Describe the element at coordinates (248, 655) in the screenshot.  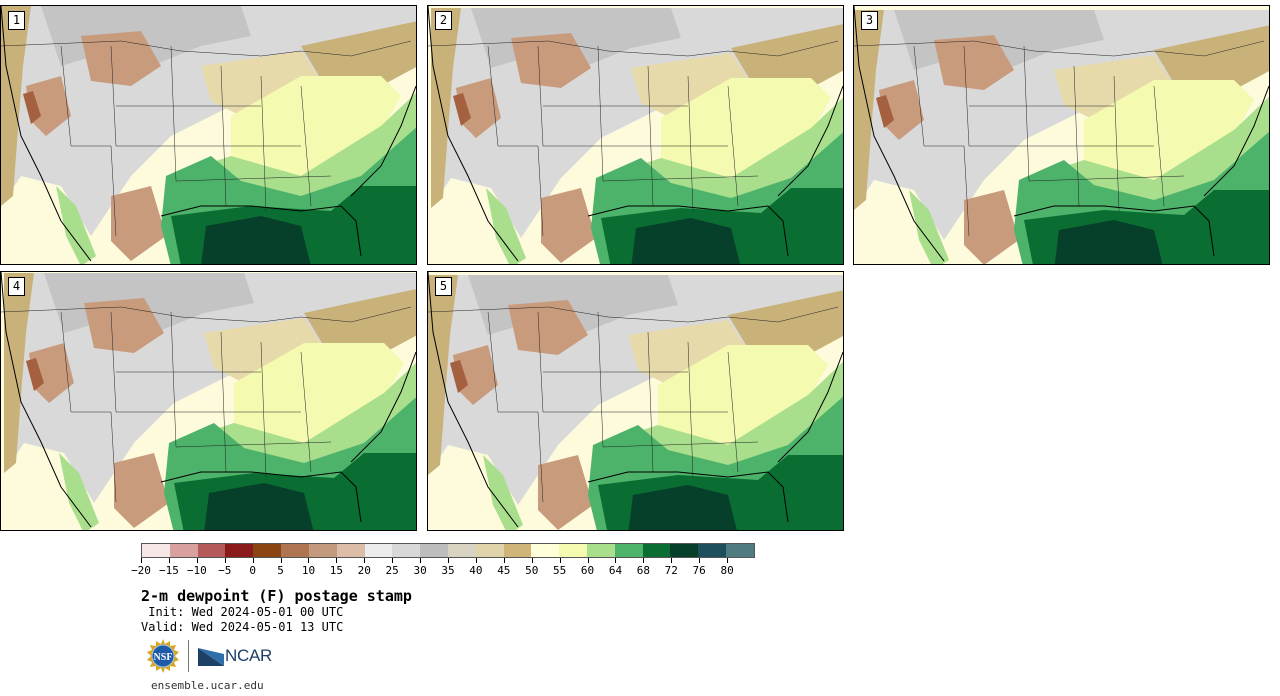
I see `ncar-wordmark: NCAR` at that location.